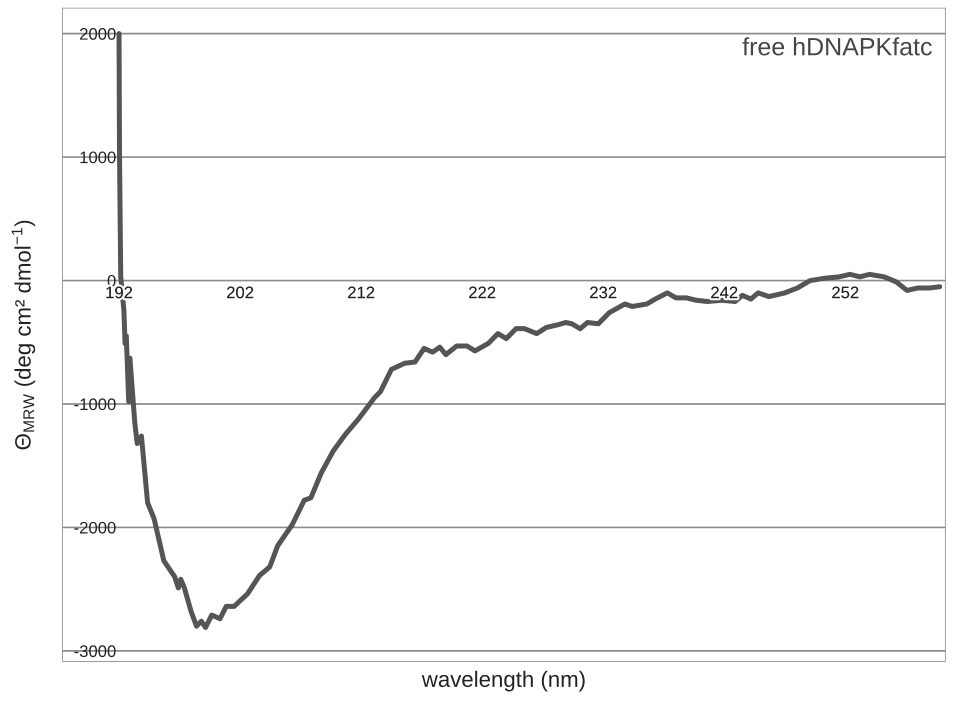 The image size is (971, 702). What do you see at coordinates (837, 46) in the screenshot?
I see `annotation: free hDNAPKfatc` at bounding box center [837, 46].